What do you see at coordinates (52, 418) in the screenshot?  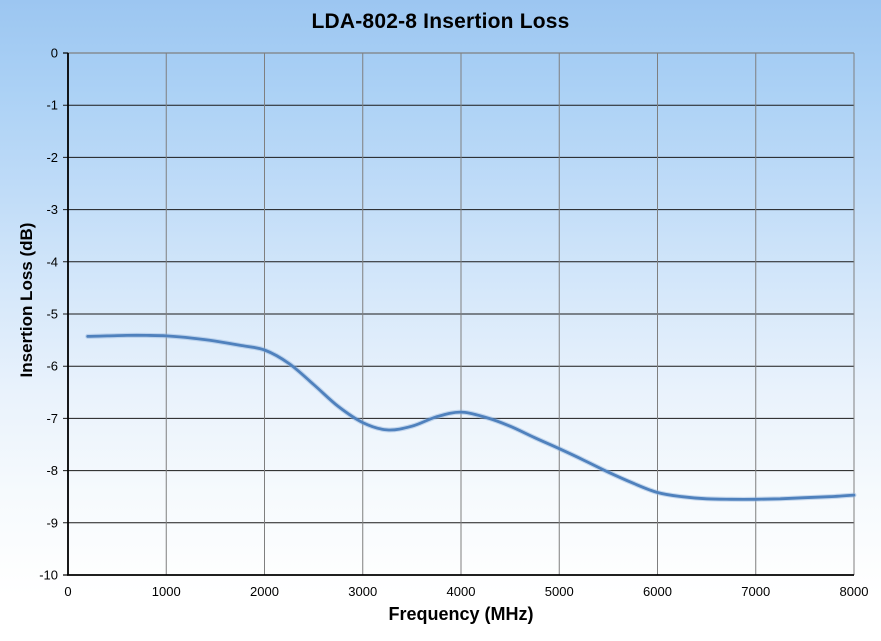 I see `y-tick-label: -7` at bounding box center [52, 418].